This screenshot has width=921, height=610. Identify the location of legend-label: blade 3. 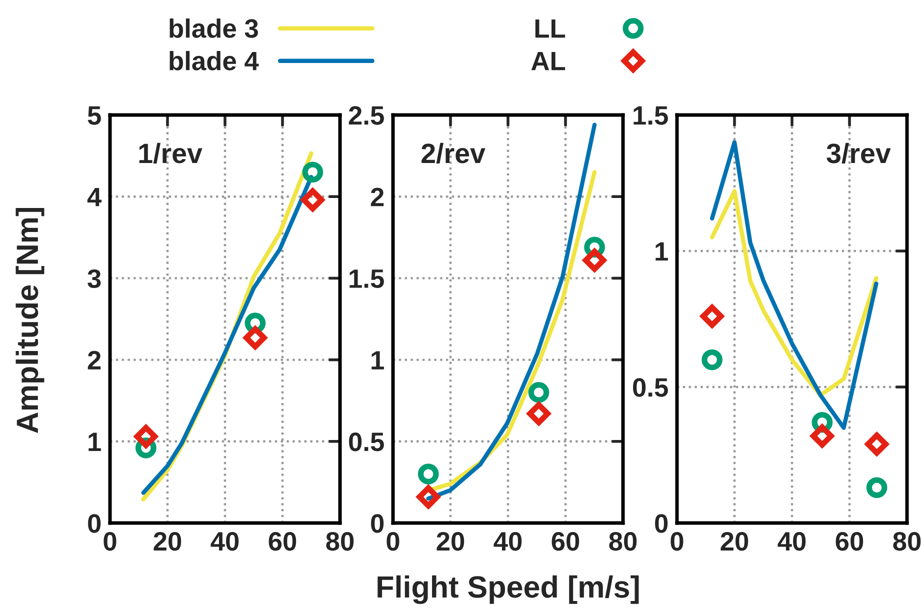
(214, 28).